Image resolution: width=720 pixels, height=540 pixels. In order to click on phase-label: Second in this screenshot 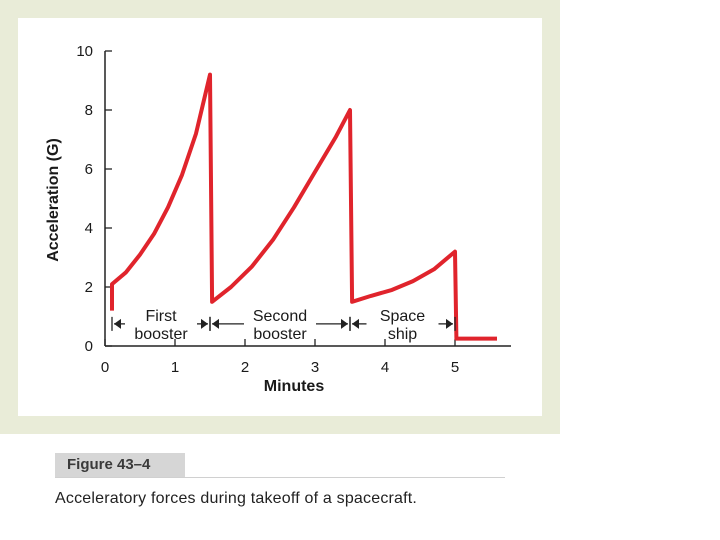, I will do `click(280, 316)`.